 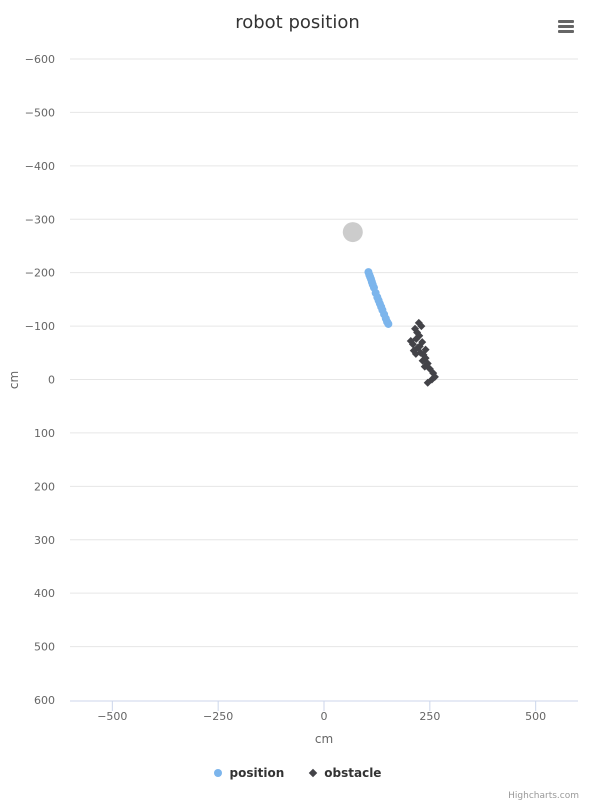 What do you see at coordinates (543, 796) in the screenshot?
I see `credits-link: Highcharts.com` at bounding box center [543, 796].